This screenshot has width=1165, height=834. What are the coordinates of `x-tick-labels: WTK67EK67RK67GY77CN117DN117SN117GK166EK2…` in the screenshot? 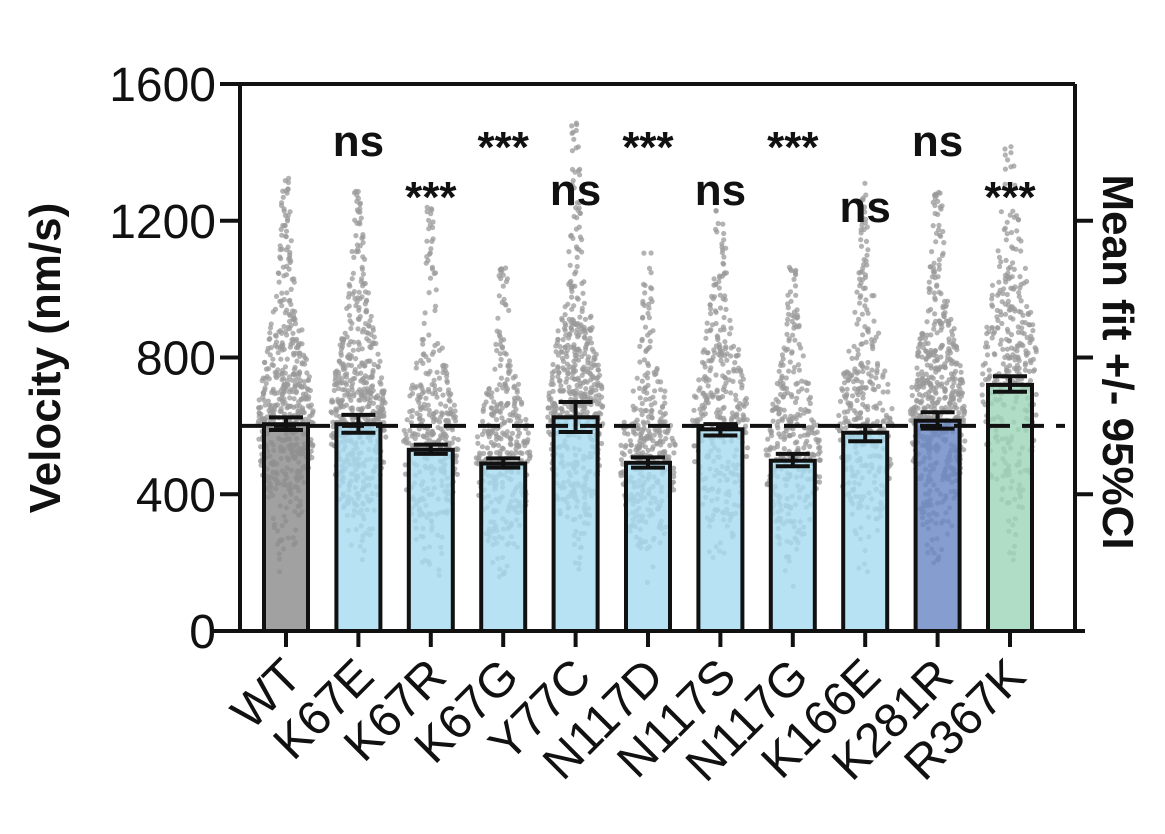 It's located at (629, 720).